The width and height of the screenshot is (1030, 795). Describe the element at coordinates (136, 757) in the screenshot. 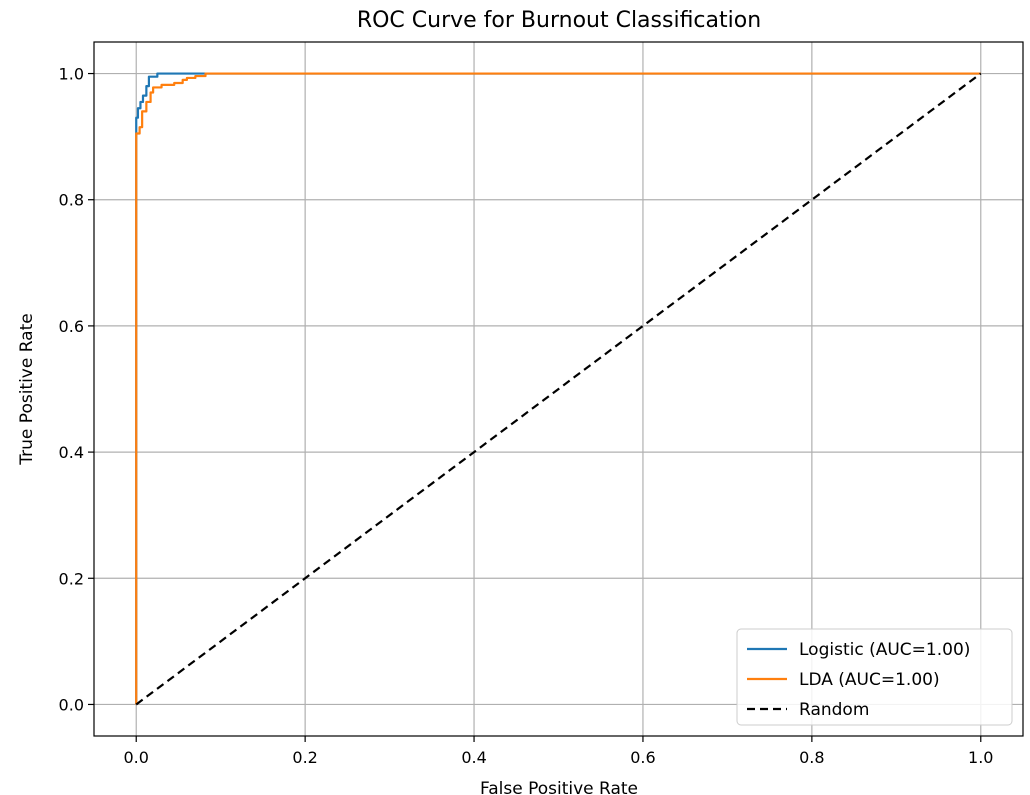

I see `x-tick-label: 0.0` at that location.